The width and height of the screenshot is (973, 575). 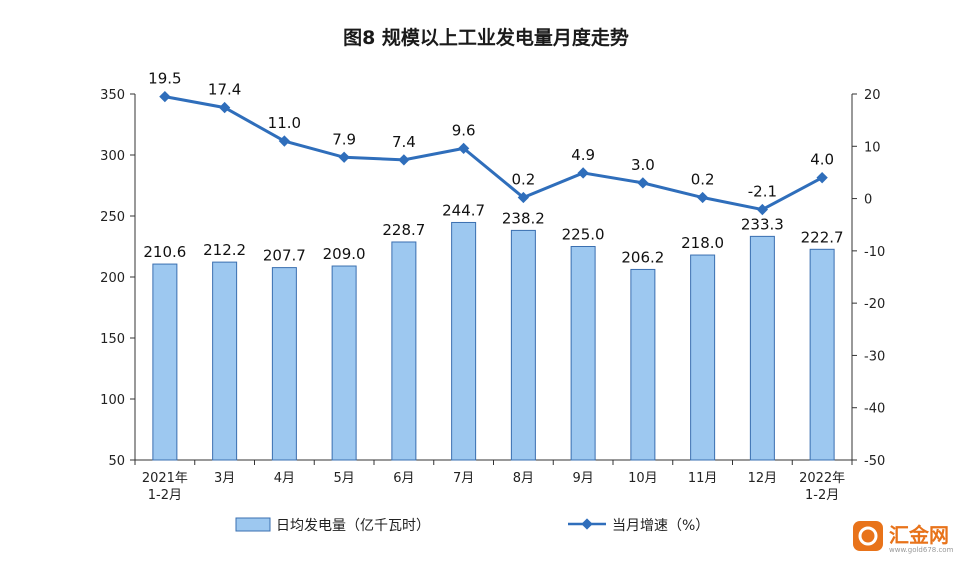 I want to click on y-left-tick-label: 100, so click(x=112, y=400).